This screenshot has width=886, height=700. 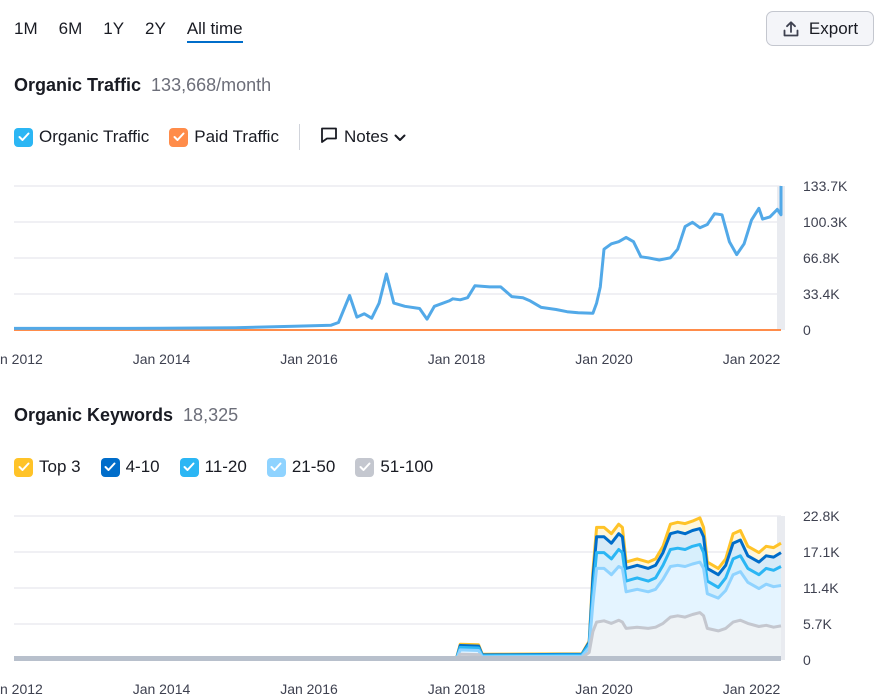 What do you see at coordinates (833, 28) in the screenshot?
I see `export-label: Export` at bounding box center [833, 28].